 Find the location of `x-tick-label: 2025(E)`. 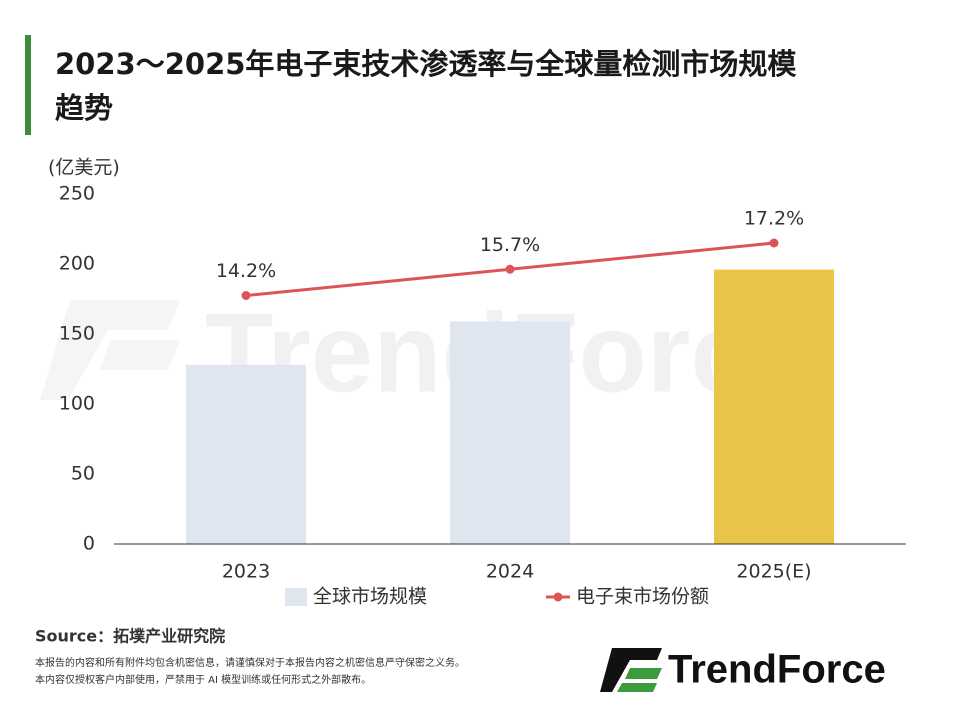

x-tick-label: 2025(E) is located at coordinates (773, 572).